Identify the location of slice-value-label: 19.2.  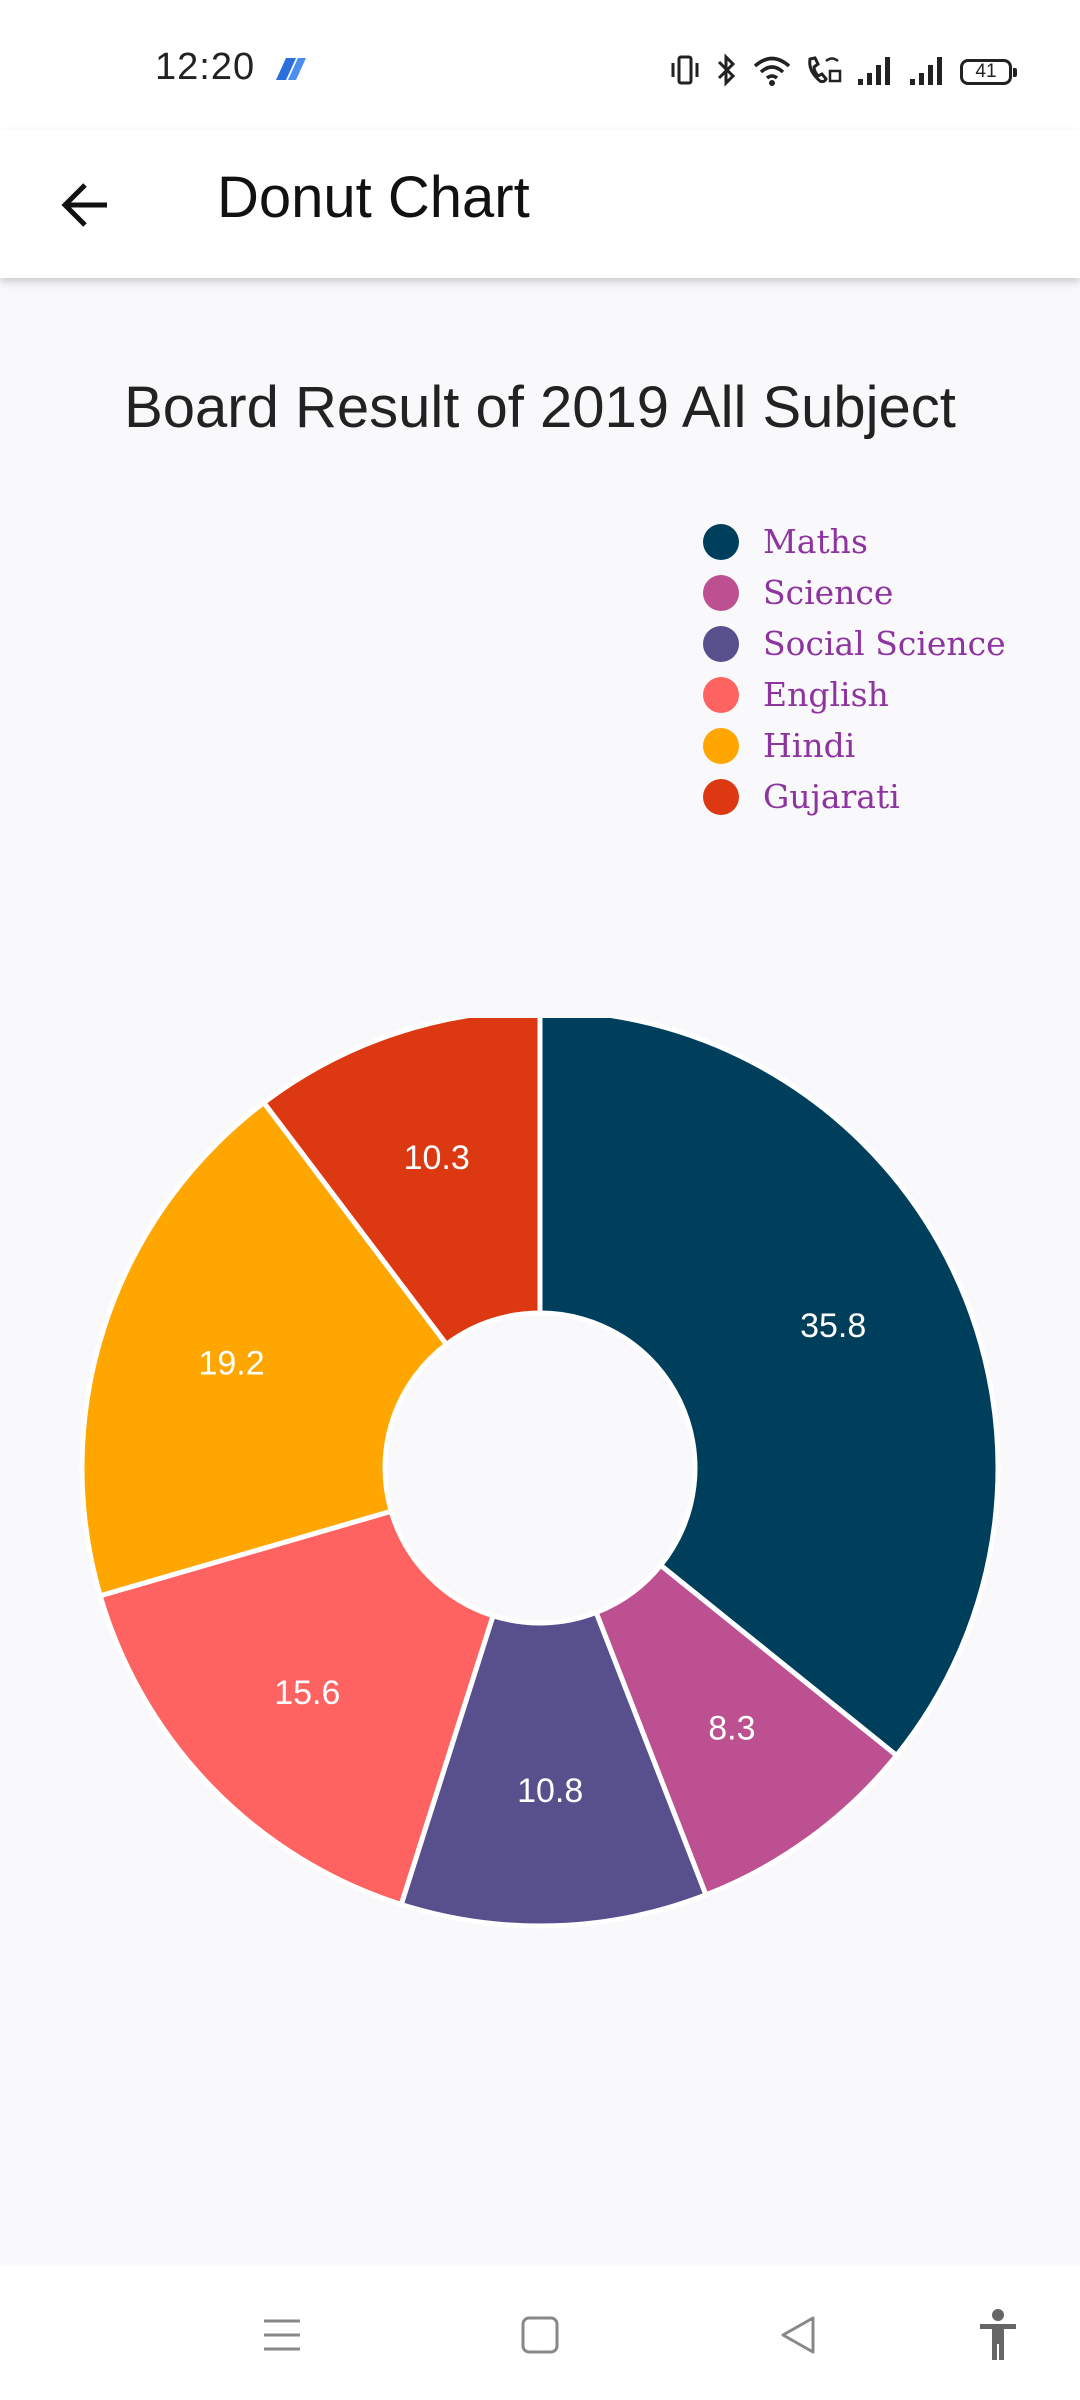
(231, 1364).